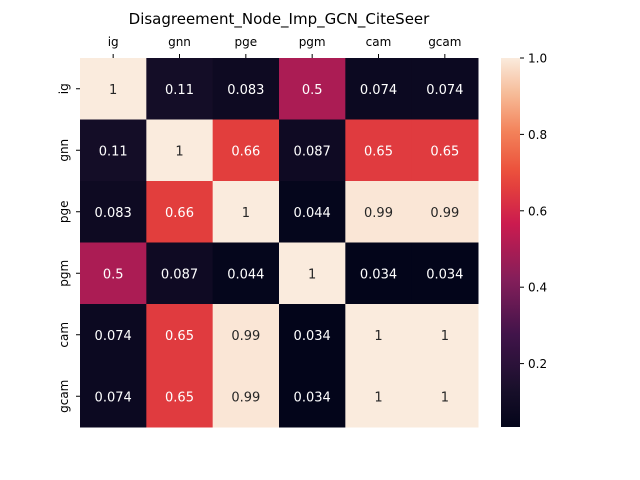 This screenshot has width=640, height=480. I want to click on y-tick-label: ig, so click(64, 88).